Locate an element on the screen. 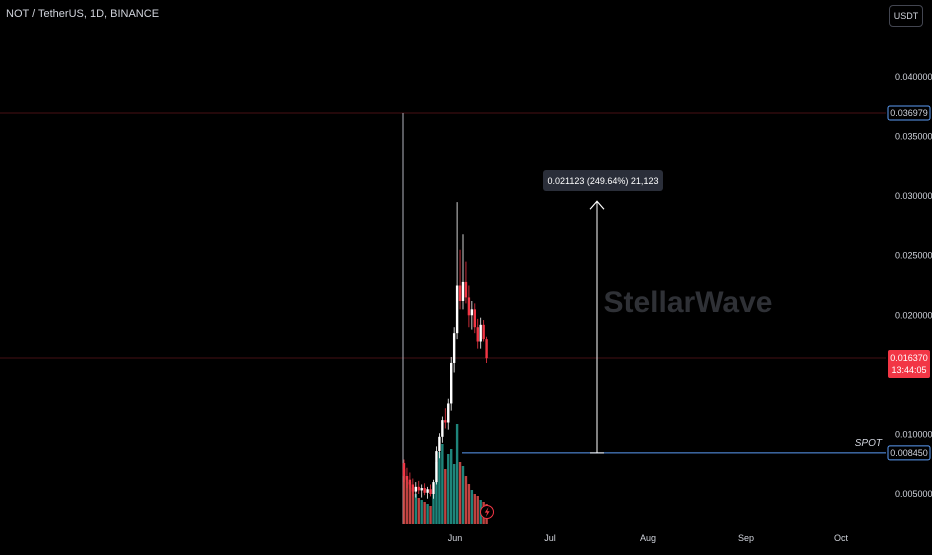  y-tick-label: 0.035000 is located at coordinates (913, 137).